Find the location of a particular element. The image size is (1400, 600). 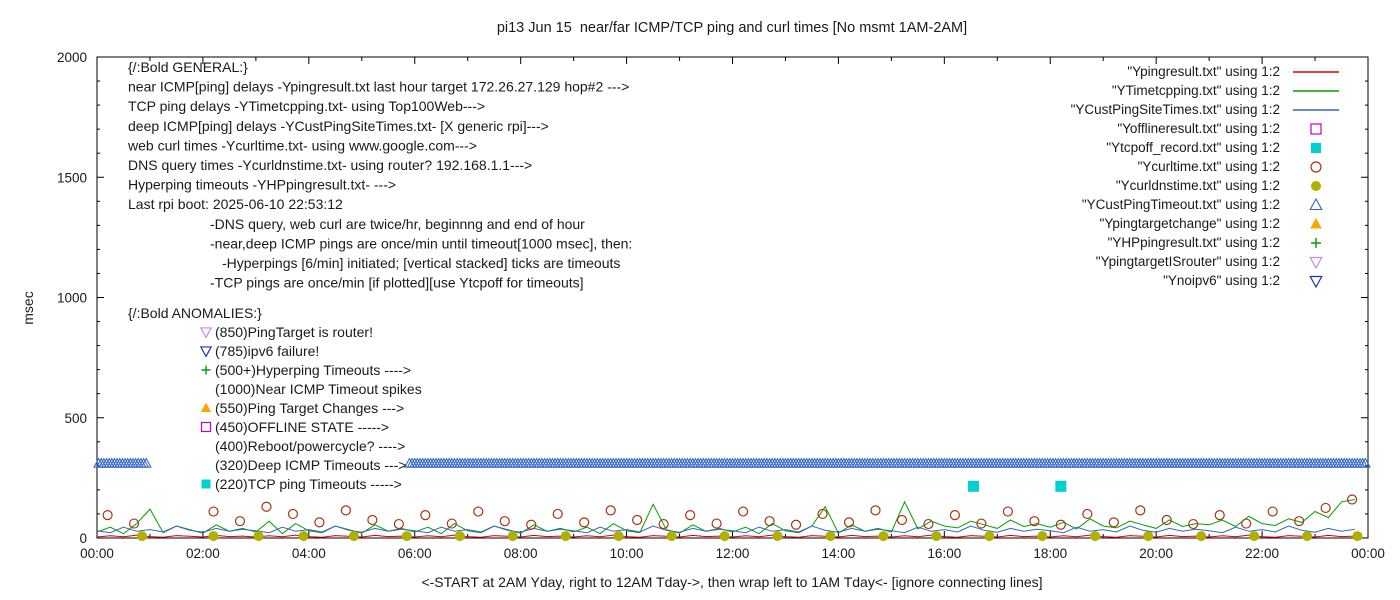

anomaly-line: (320)Deep ICMP Timeouts ---> is located at coordinates (311, 465).